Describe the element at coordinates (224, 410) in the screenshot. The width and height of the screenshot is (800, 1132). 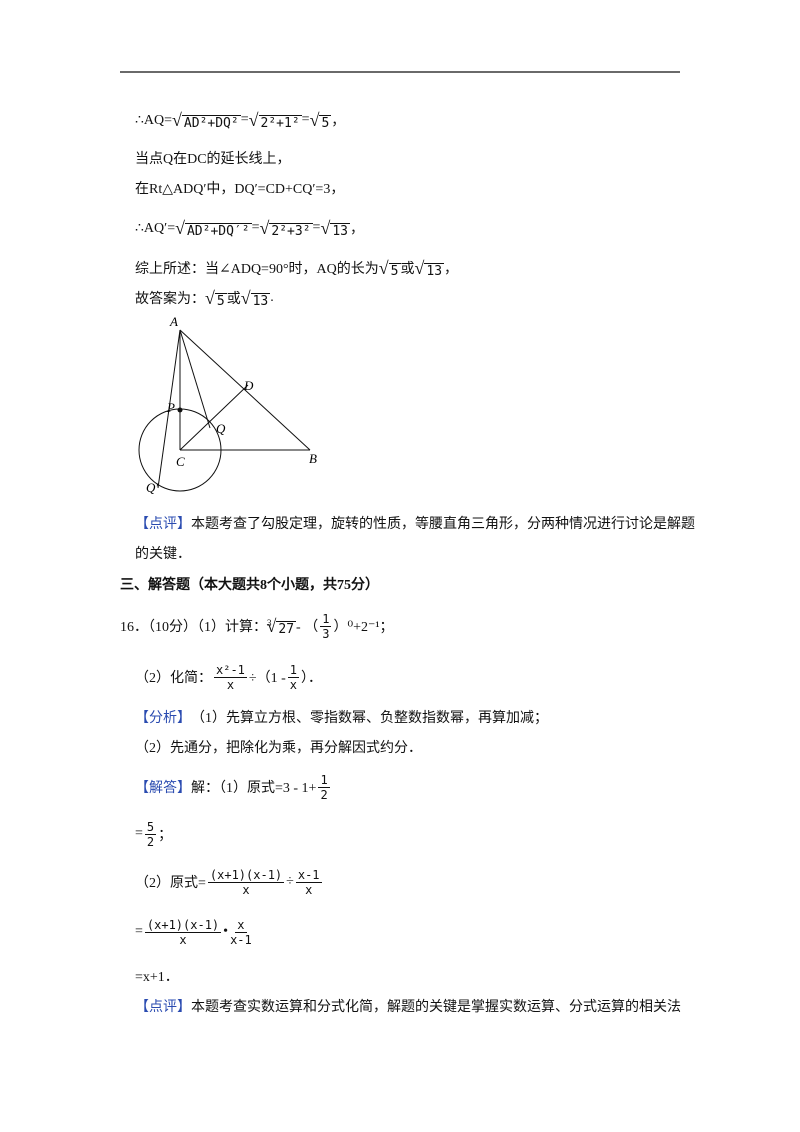
I see `geometry` at that location.